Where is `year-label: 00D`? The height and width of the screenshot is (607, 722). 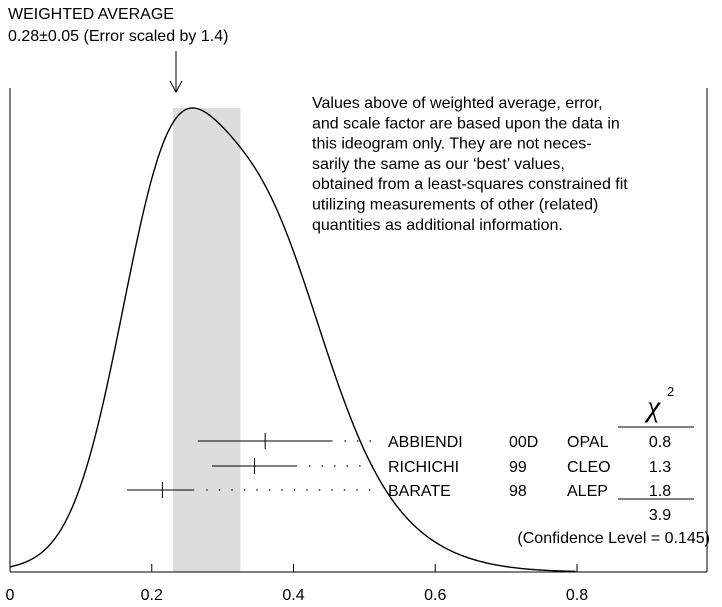 year-label: 00D is located at coordinates (523, 442).